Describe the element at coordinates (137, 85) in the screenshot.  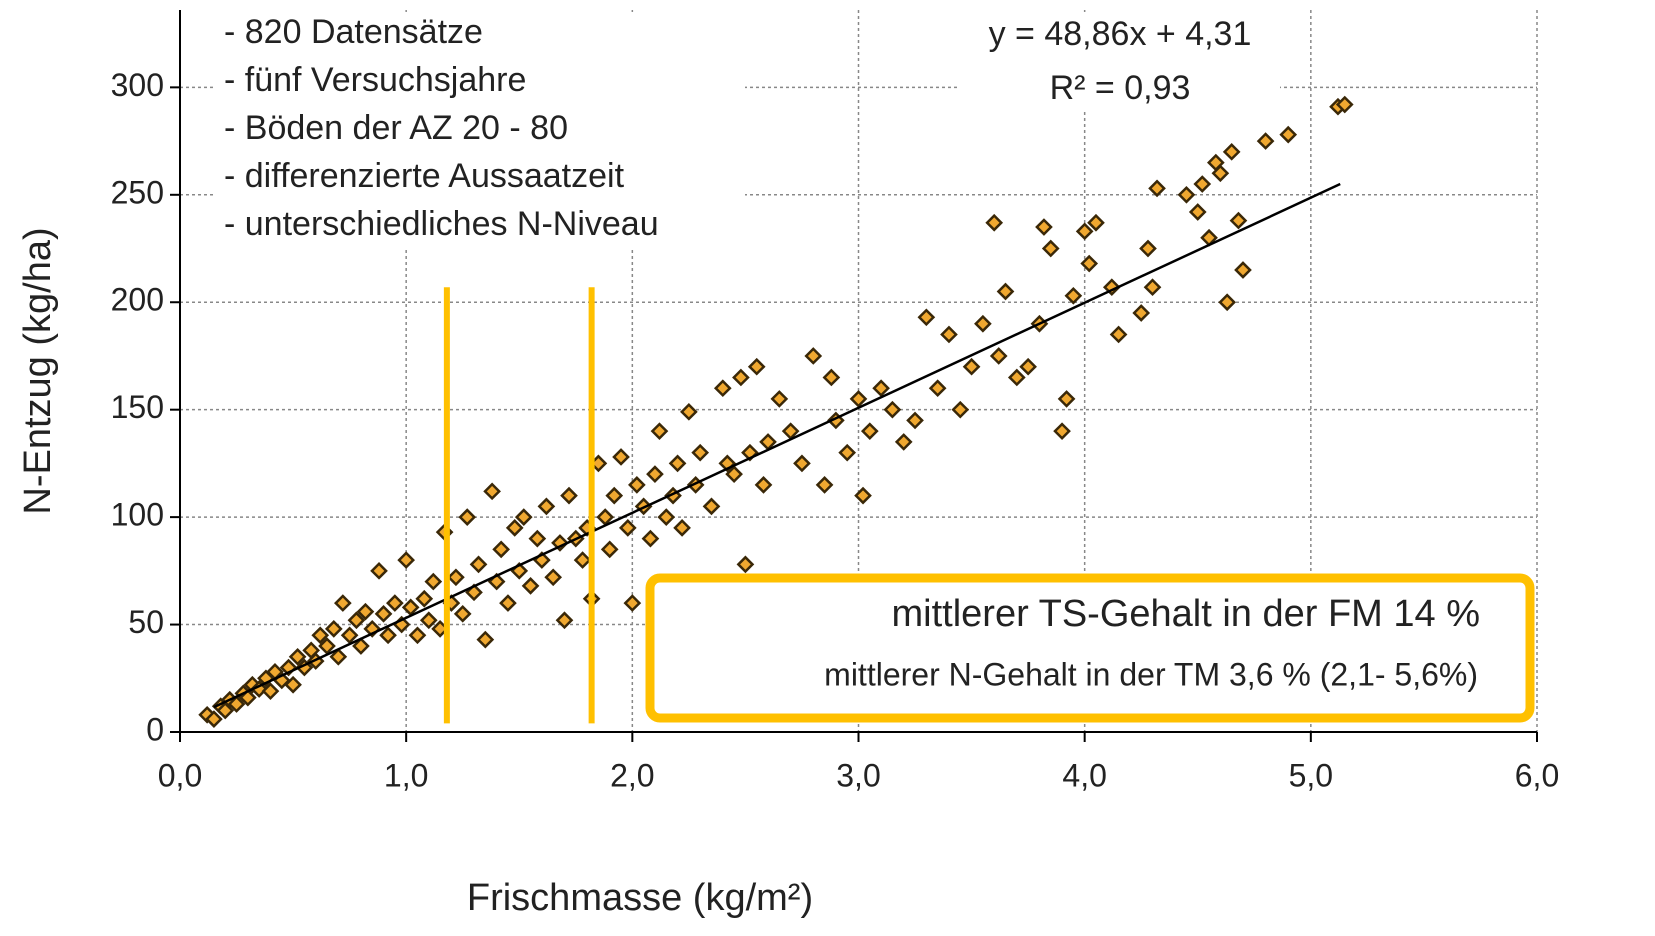
I see `y-tick-label: 300` at that location.